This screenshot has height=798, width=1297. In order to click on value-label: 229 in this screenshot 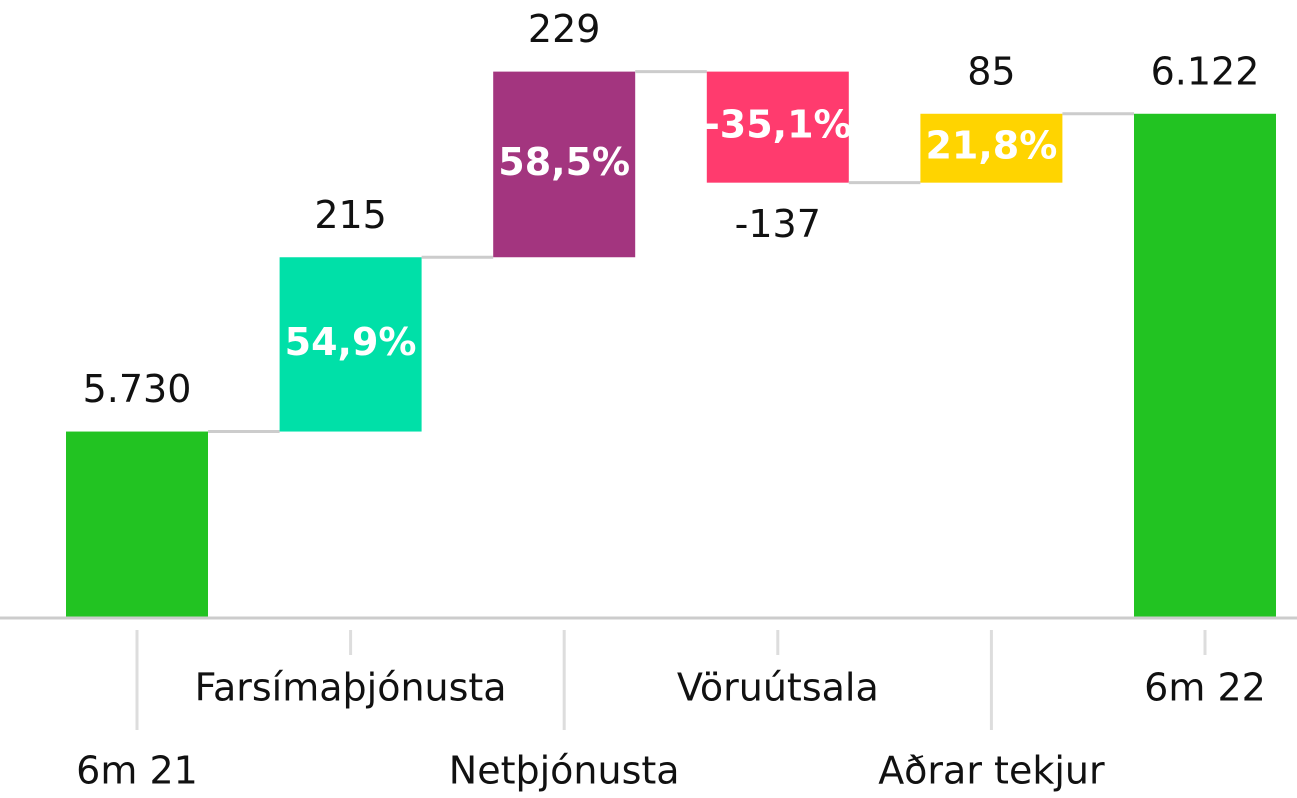, I will do `click(564, 29)`.